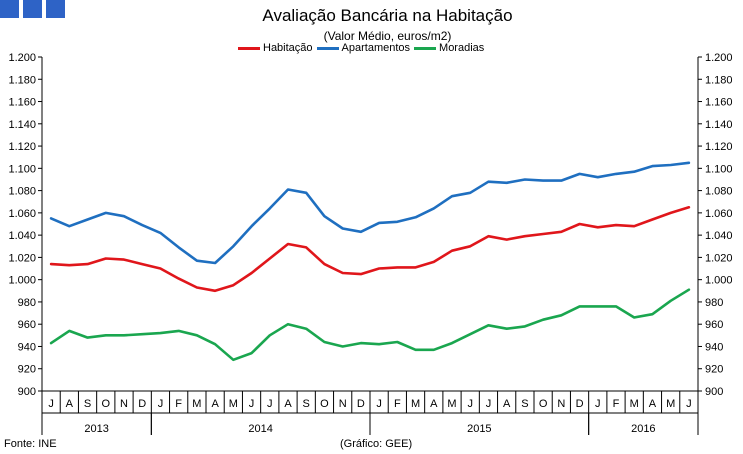 The width and height of the screenshot is (743, 454). Describe the element at coordinates (288, 48) in the screenshot. I see `legend-label-habitacao: Habitação` at that location.